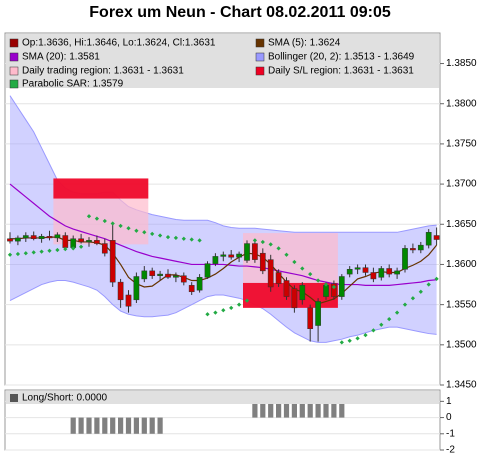 This screenshot has width=480, height=462. I want to click on legend-box, so click(222, 61).